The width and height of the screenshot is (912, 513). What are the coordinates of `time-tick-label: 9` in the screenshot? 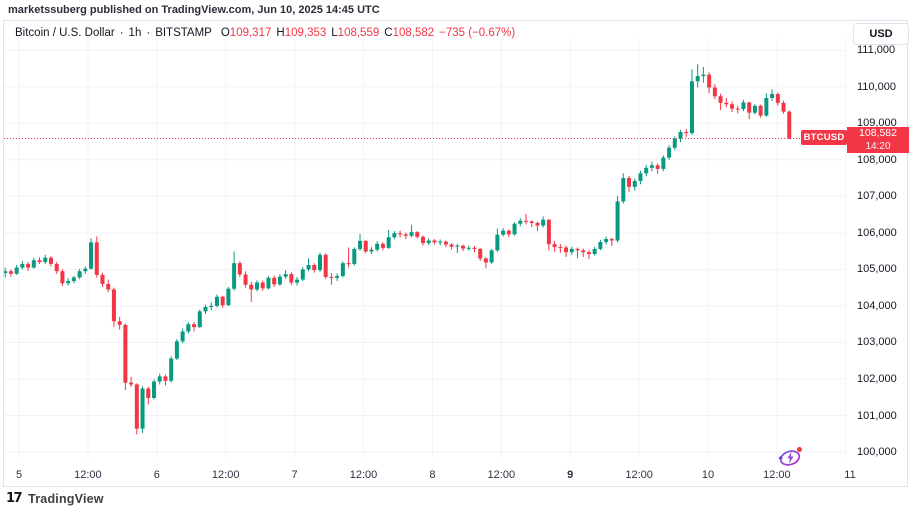 It's located at (570, 475).